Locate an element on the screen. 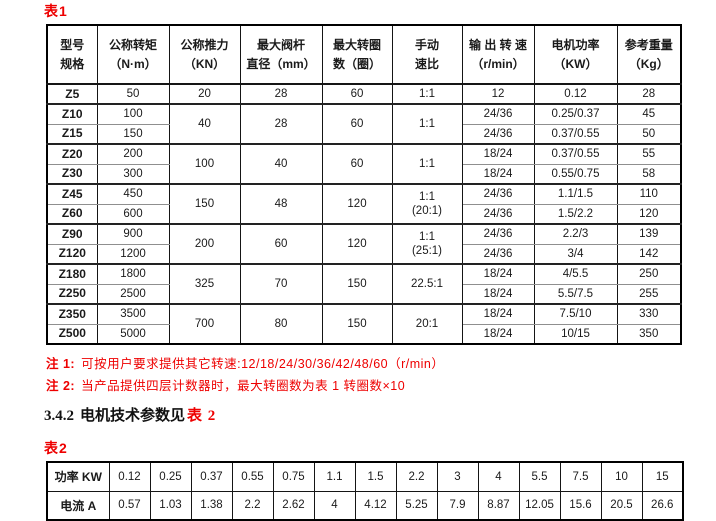 This screenshot has width=716, height=521. table1-cell: 12 is located at coordinates (498, 94).